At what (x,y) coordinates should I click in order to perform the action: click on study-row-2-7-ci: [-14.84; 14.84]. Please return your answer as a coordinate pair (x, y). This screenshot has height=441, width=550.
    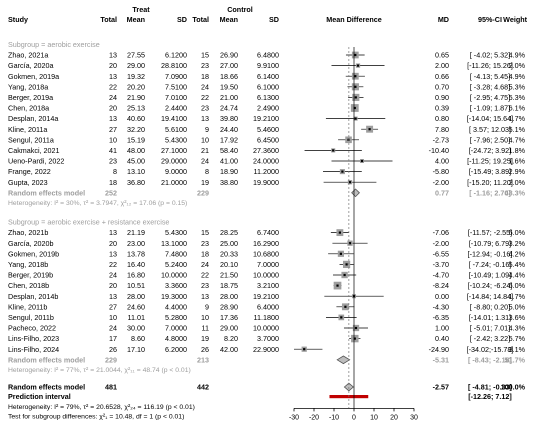
    Looking at the image, I should click on (490, 296).